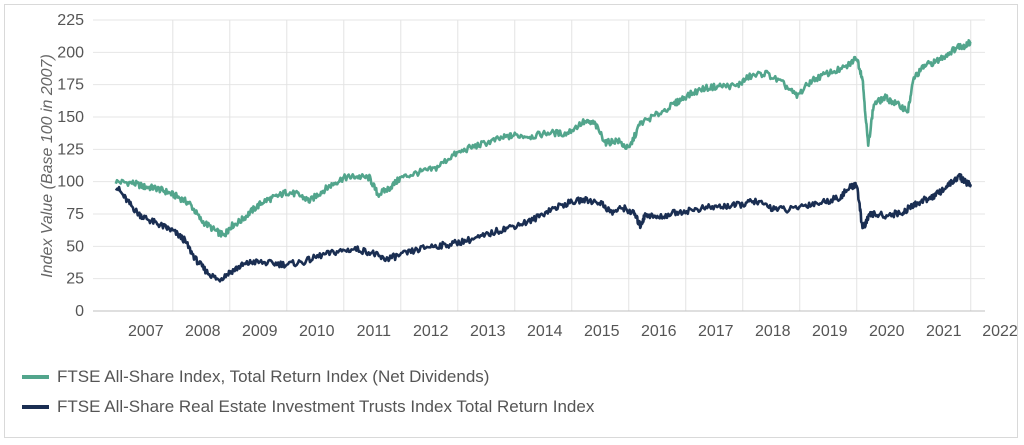  Describe the element at coordinates (70, 149) in the screenshot. I see `y-tick-label: 125` at that location.